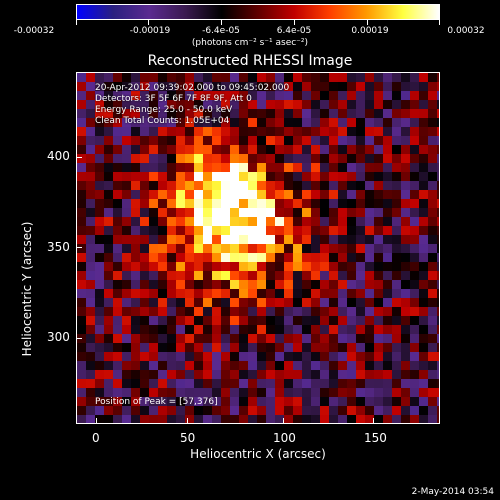 The width and height of the screenshot is (500, 500). I want to click on colorbar-tick-label: 6.4e-05, so click(294, 31).